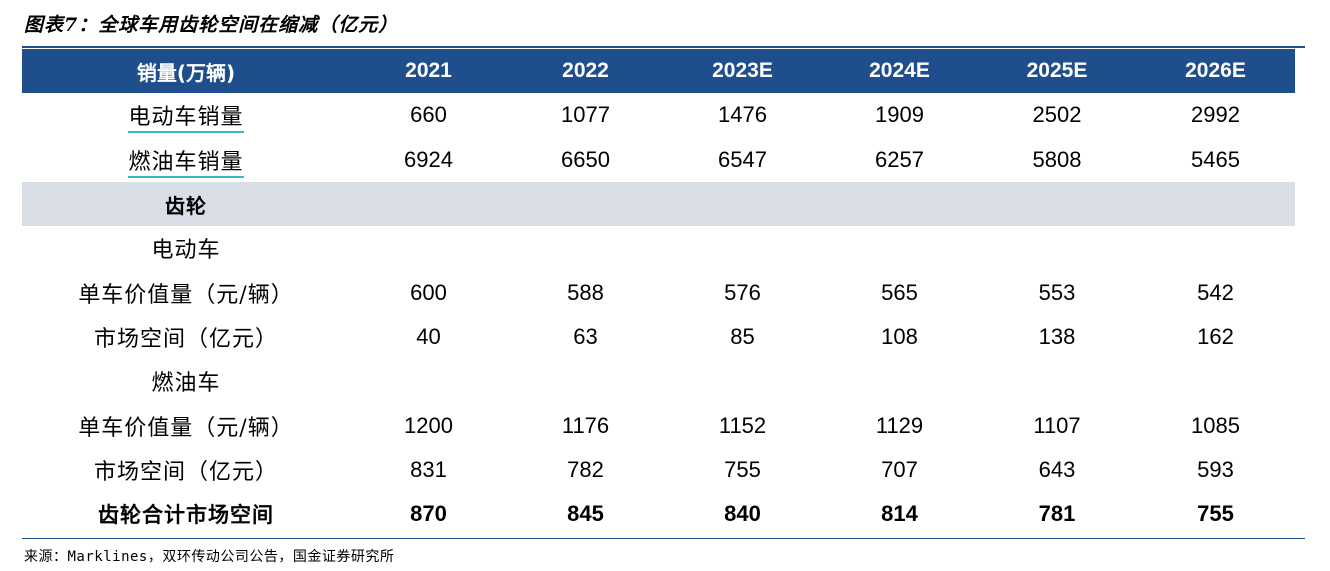 The width and height of the screenshot is (1330, 571). Describe the element at coordinates (1057, 514) in the screenshot. I see `cell-value: 781` at that location.